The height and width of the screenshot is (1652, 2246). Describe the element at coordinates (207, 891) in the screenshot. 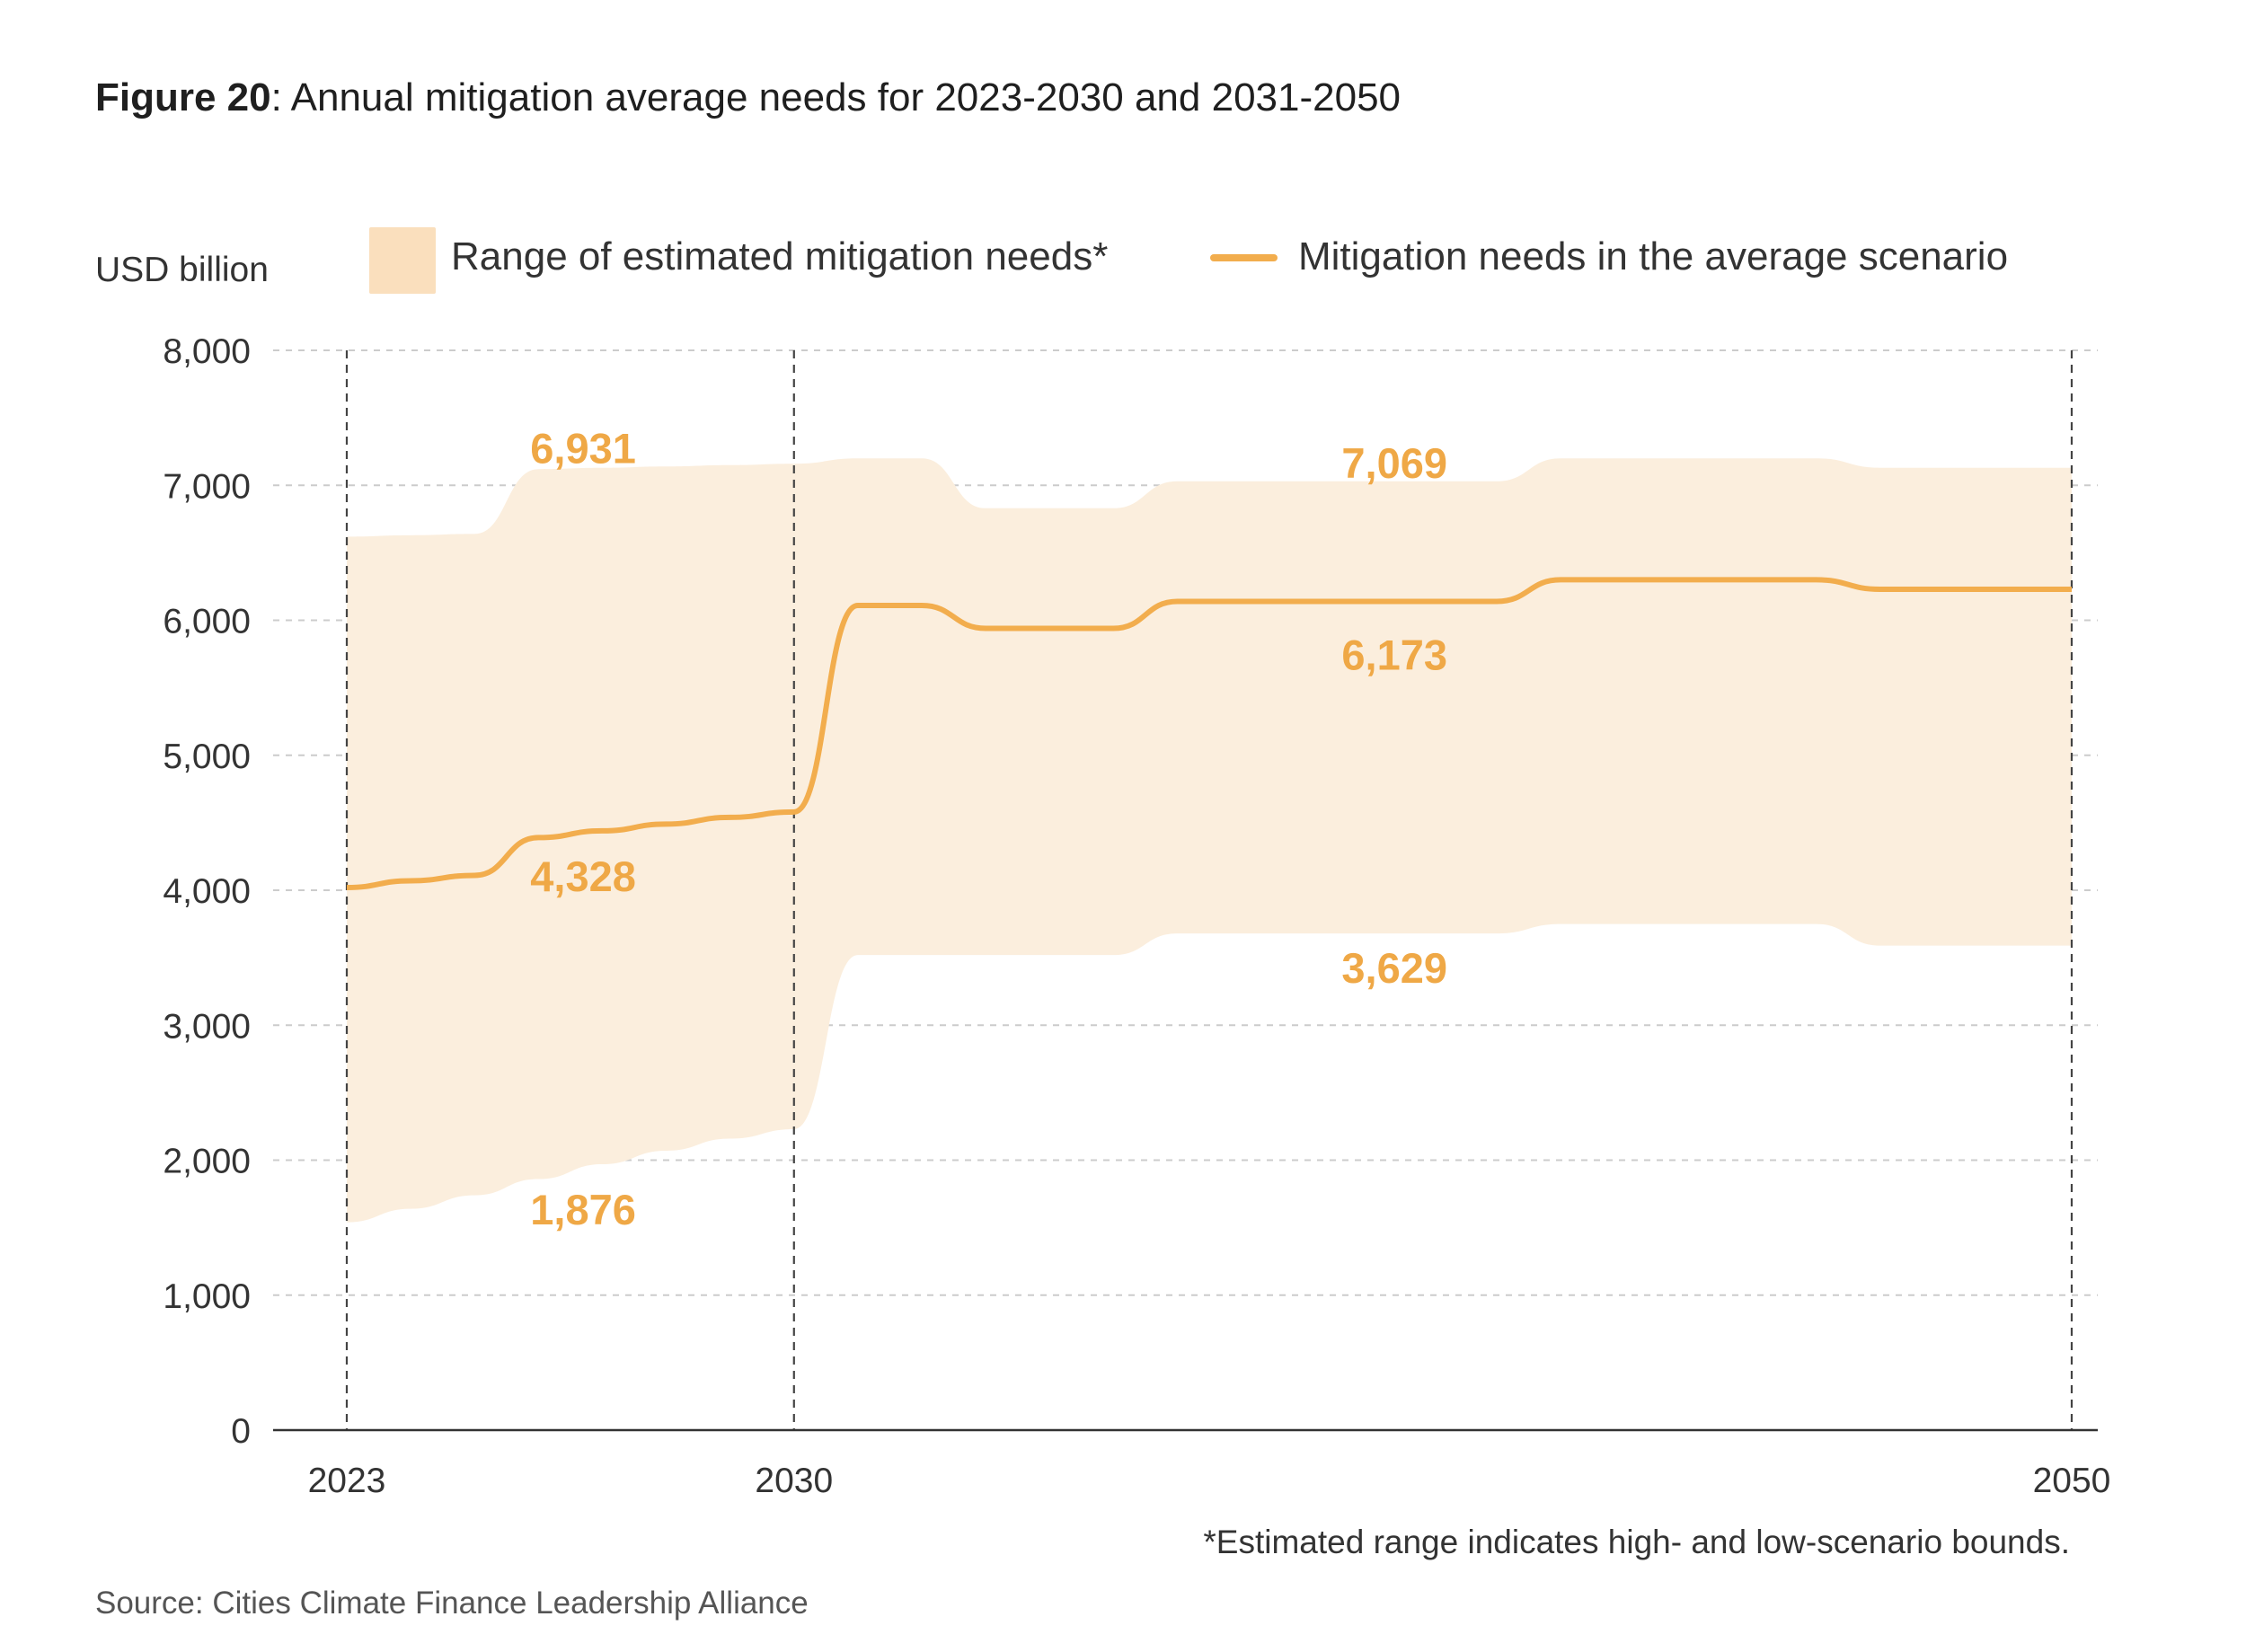

I see `y-tick-label: 4,000` at that location.